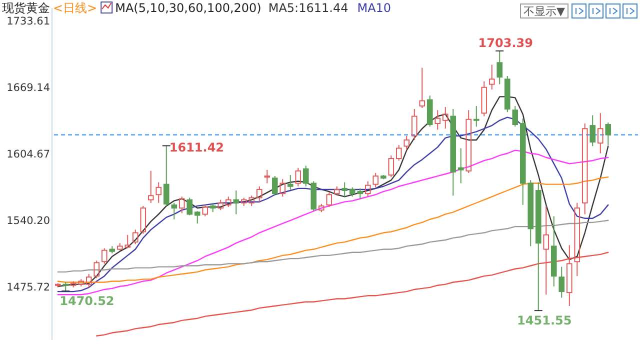 This screenshot has width=640, height=350. What do you see at coordinates (333, 246) in the screenshot?
I see `line-series` at bounding box center [333, 246].